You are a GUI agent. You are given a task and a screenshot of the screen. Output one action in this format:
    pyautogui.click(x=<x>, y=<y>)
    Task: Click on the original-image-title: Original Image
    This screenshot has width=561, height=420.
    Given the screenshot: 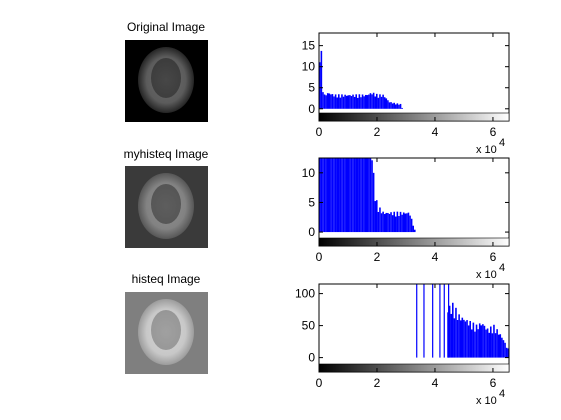 What is the action you would take?
    pyautogui.click(x=166, y=27)
    